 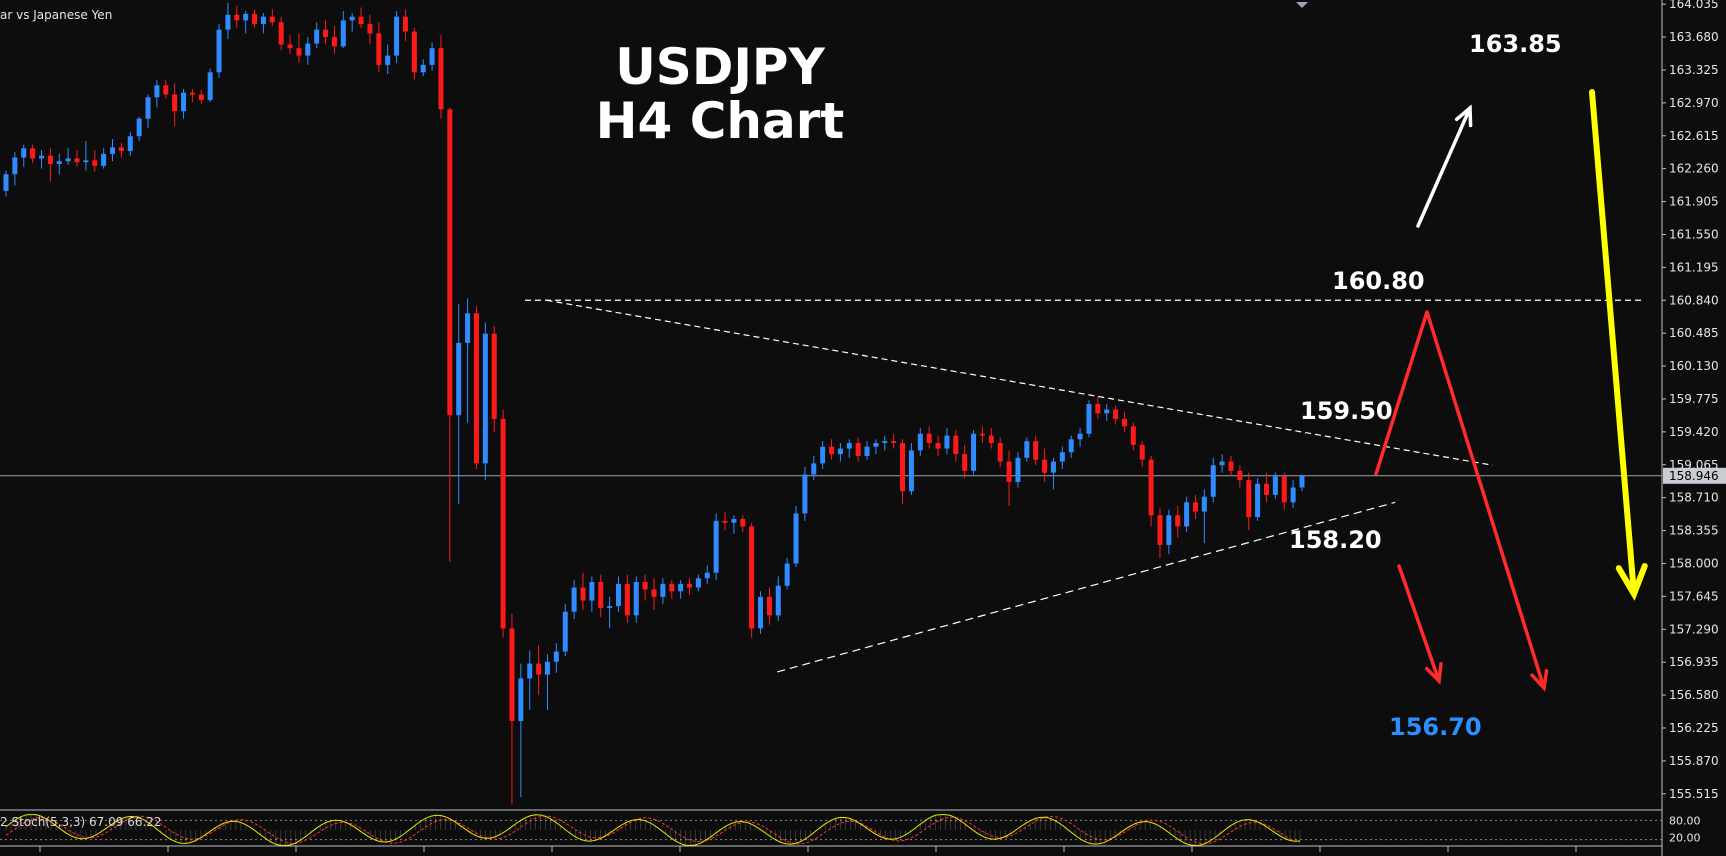 I want to click on current-price-label: 158.946, so click(x=1694, y=476).